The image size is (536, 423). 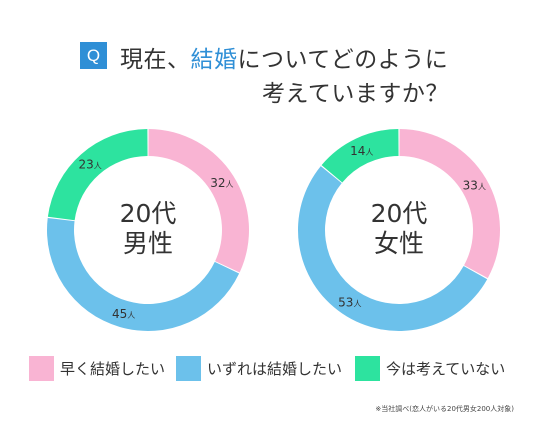 I want to click on question-line-2: 考えていますか？, so click(x=355, y=94).